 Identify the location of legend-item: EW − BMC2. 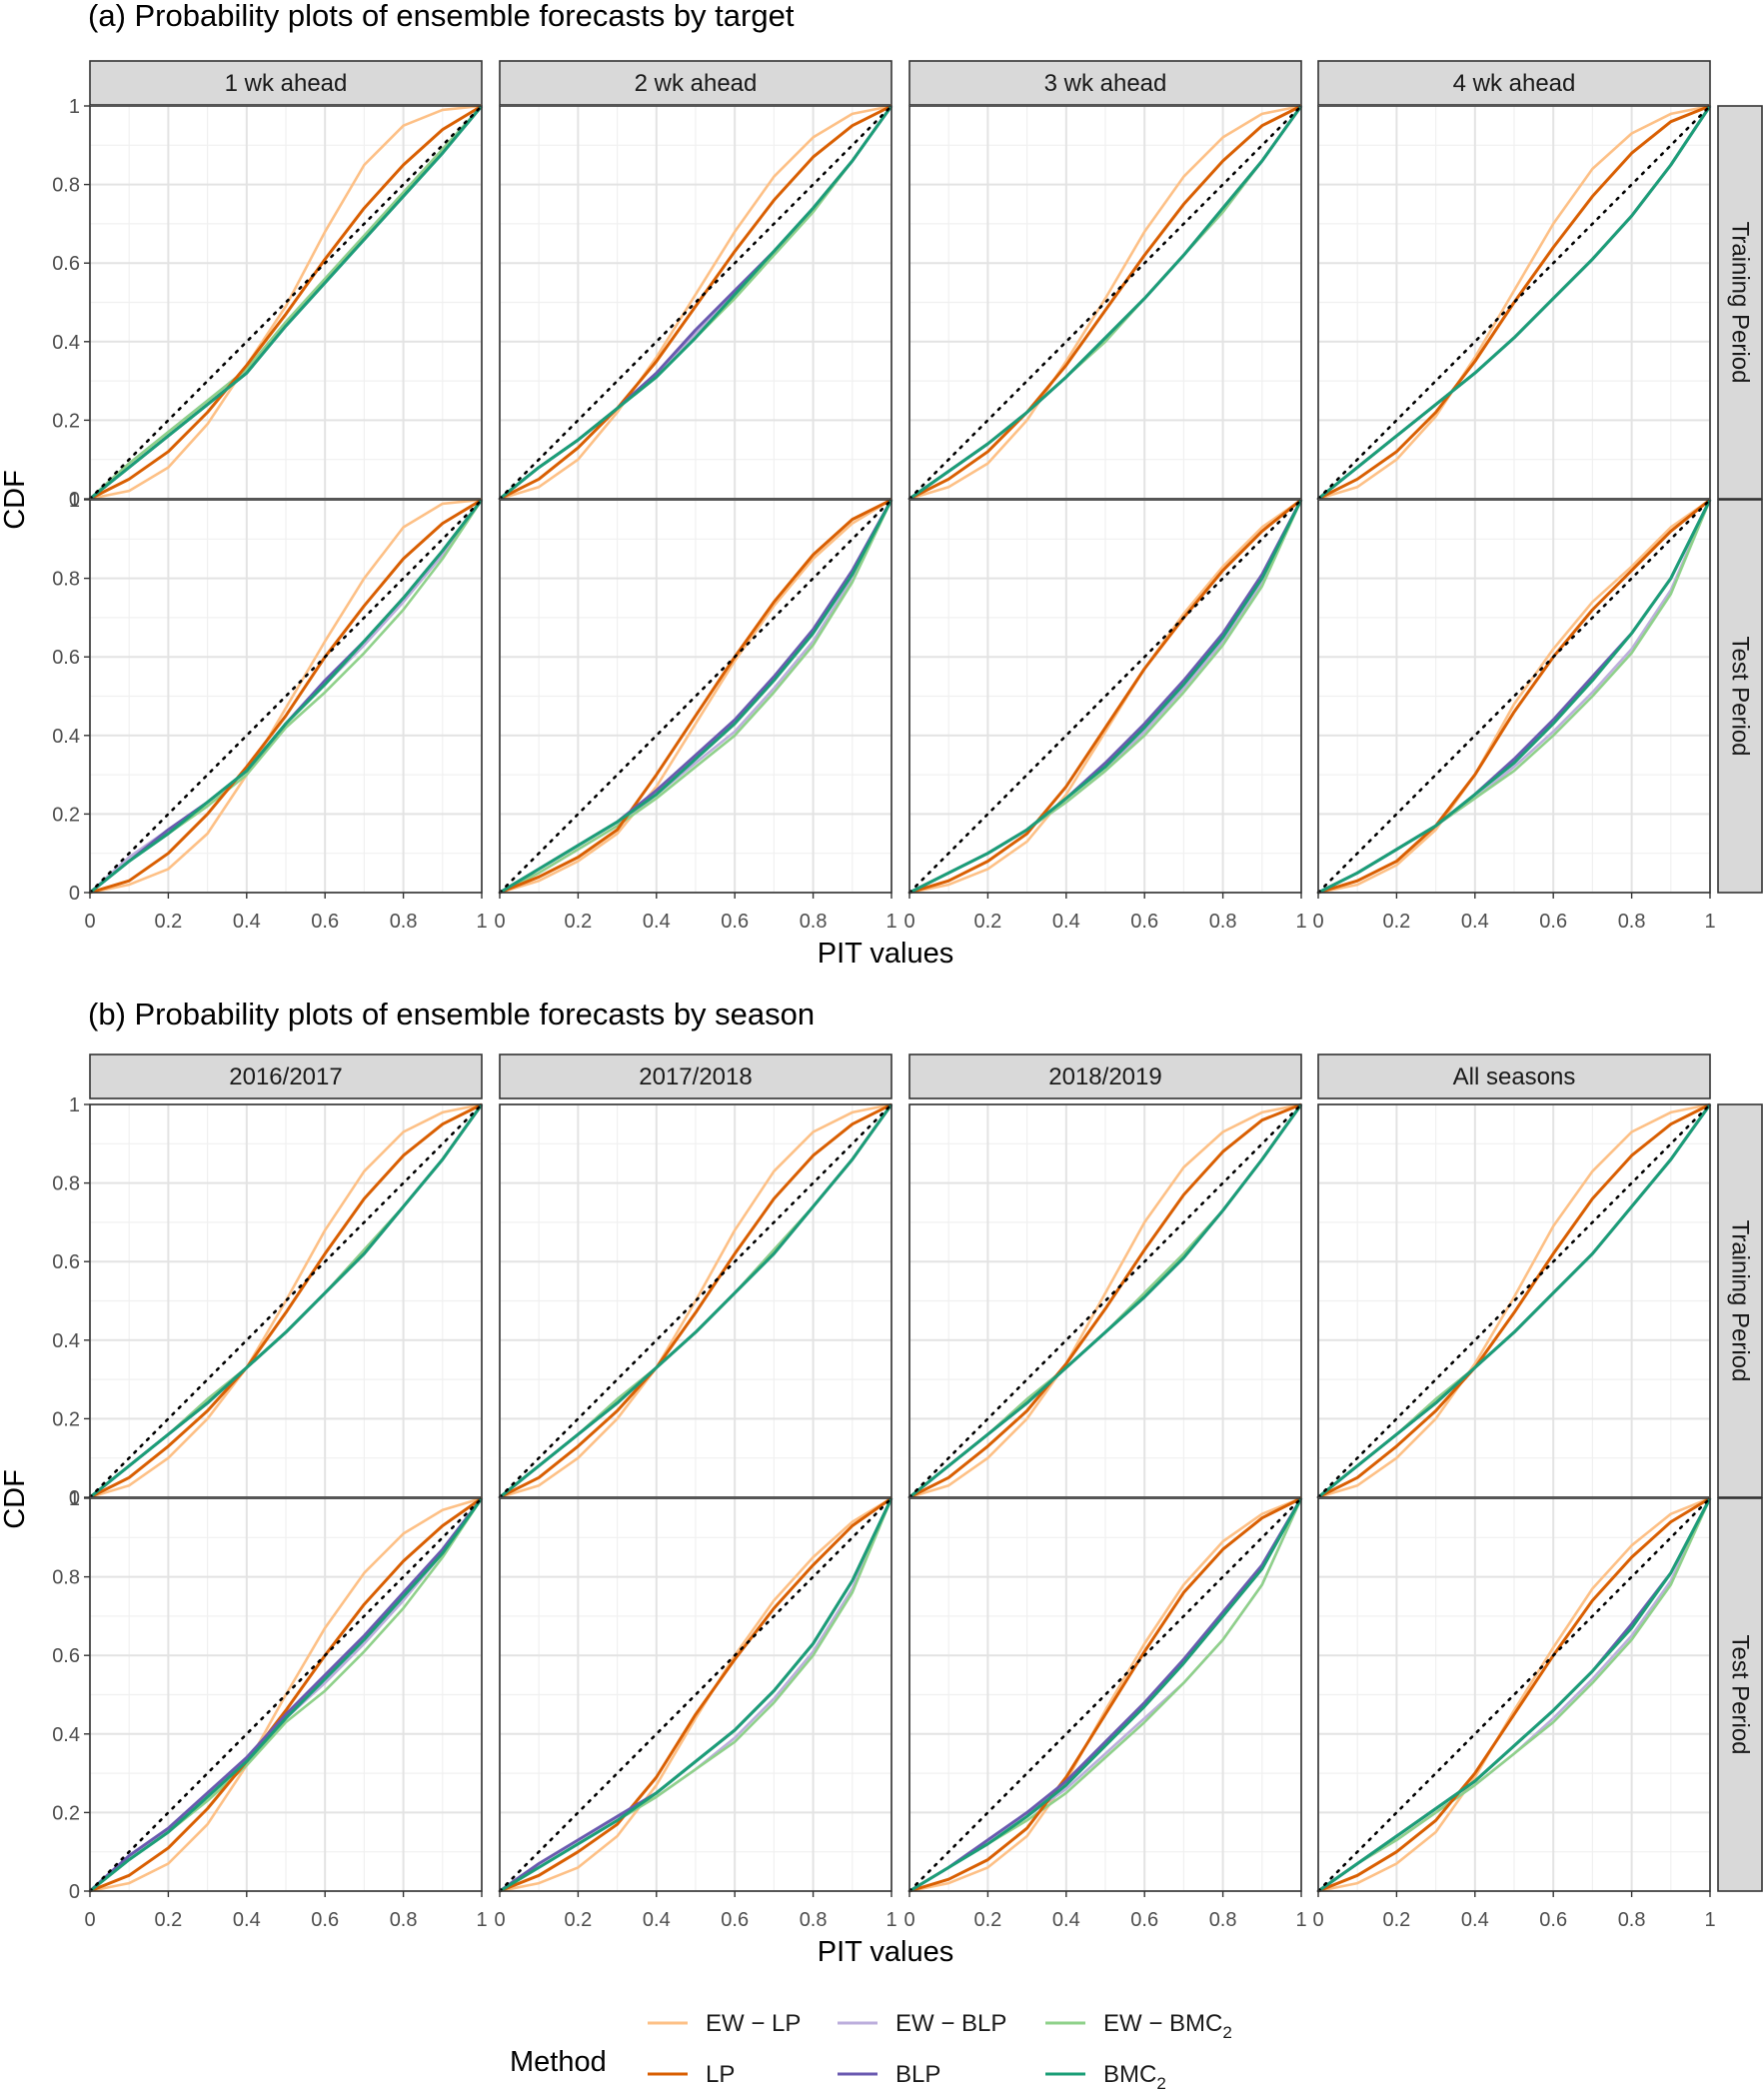
(1138, 2026).